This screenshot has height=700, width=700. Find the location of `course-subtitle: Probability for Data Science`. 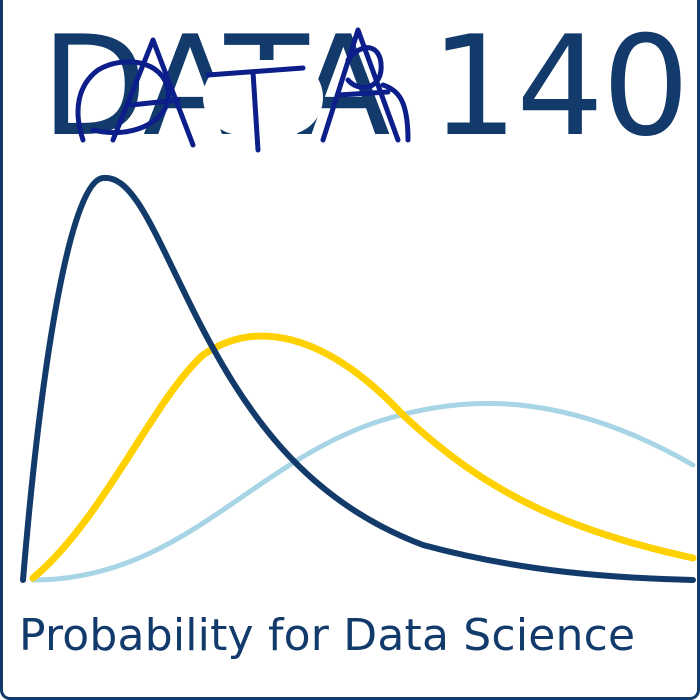

course-subtitle: Probability for Data Science is located at coordinates (327, 635).